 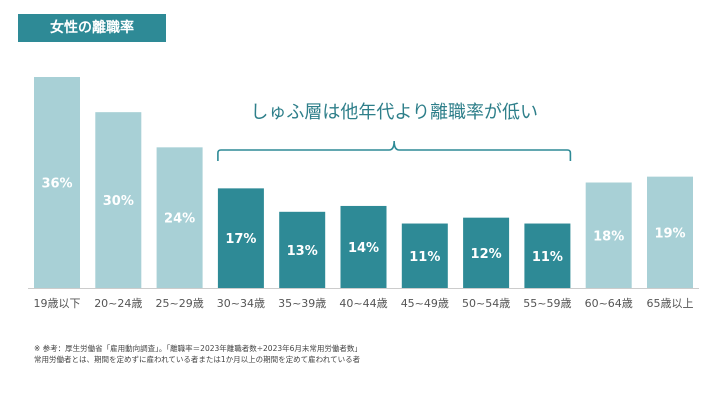 I want to click on value-label-2: 24%, so click(x=179, y=219).